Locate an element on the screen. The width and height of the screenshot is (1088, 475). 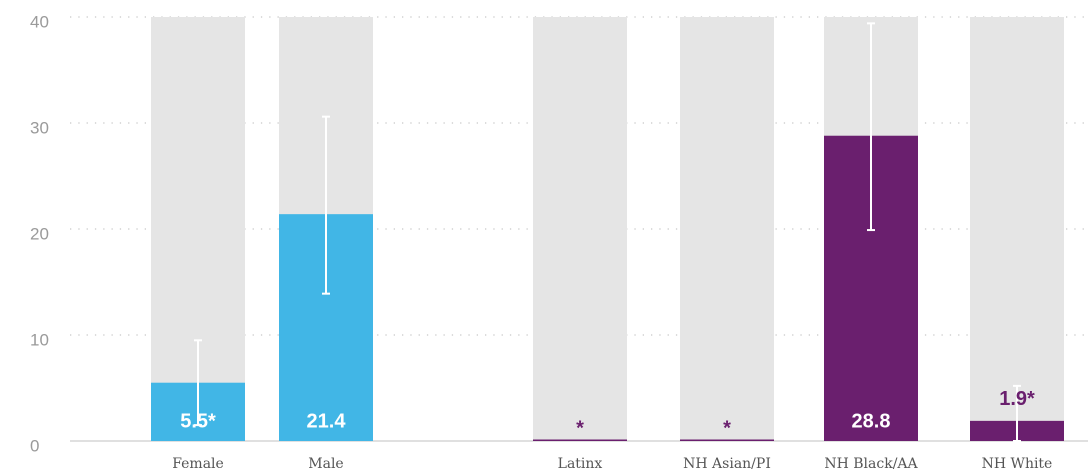
y-tick-label: 10 is located at coordinates (39, 339).